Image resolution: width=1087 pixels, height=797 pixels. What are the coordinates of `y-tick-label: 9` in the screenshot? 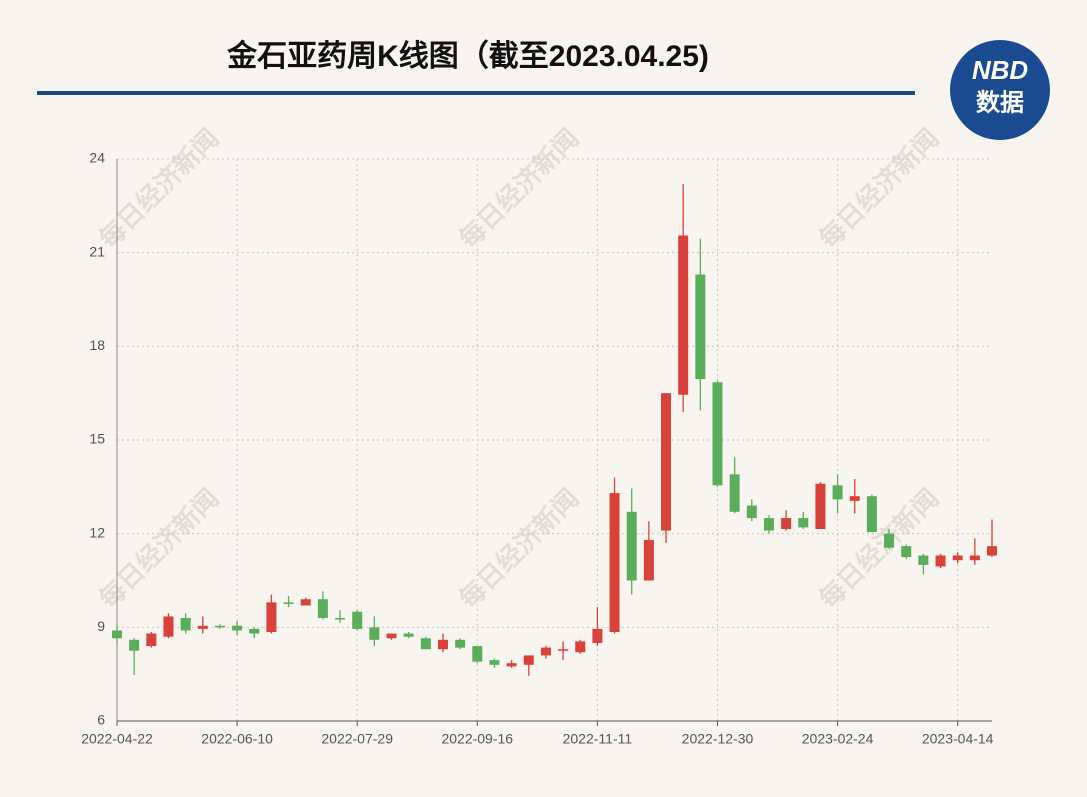 It's located at (101, 626).